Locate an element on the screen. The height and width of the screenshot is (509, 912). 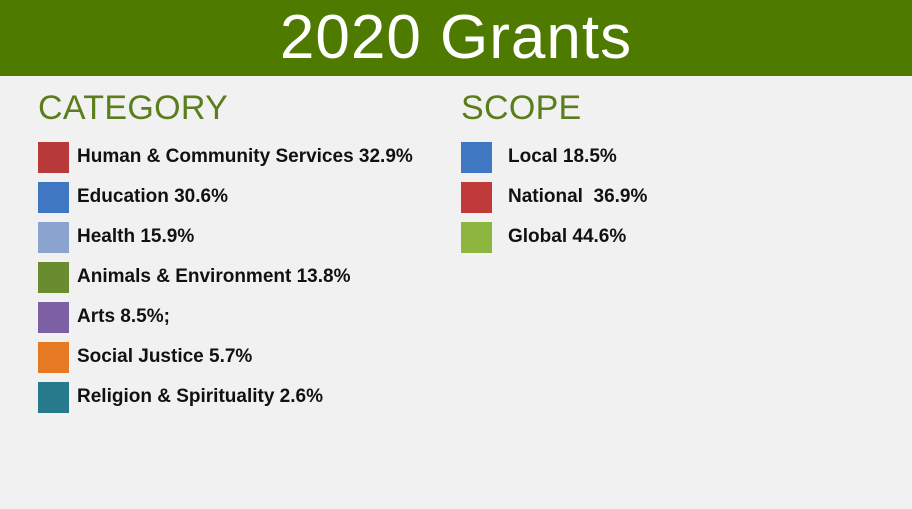
title-banner: 2020 Grants is located at coordinates (456, 38).